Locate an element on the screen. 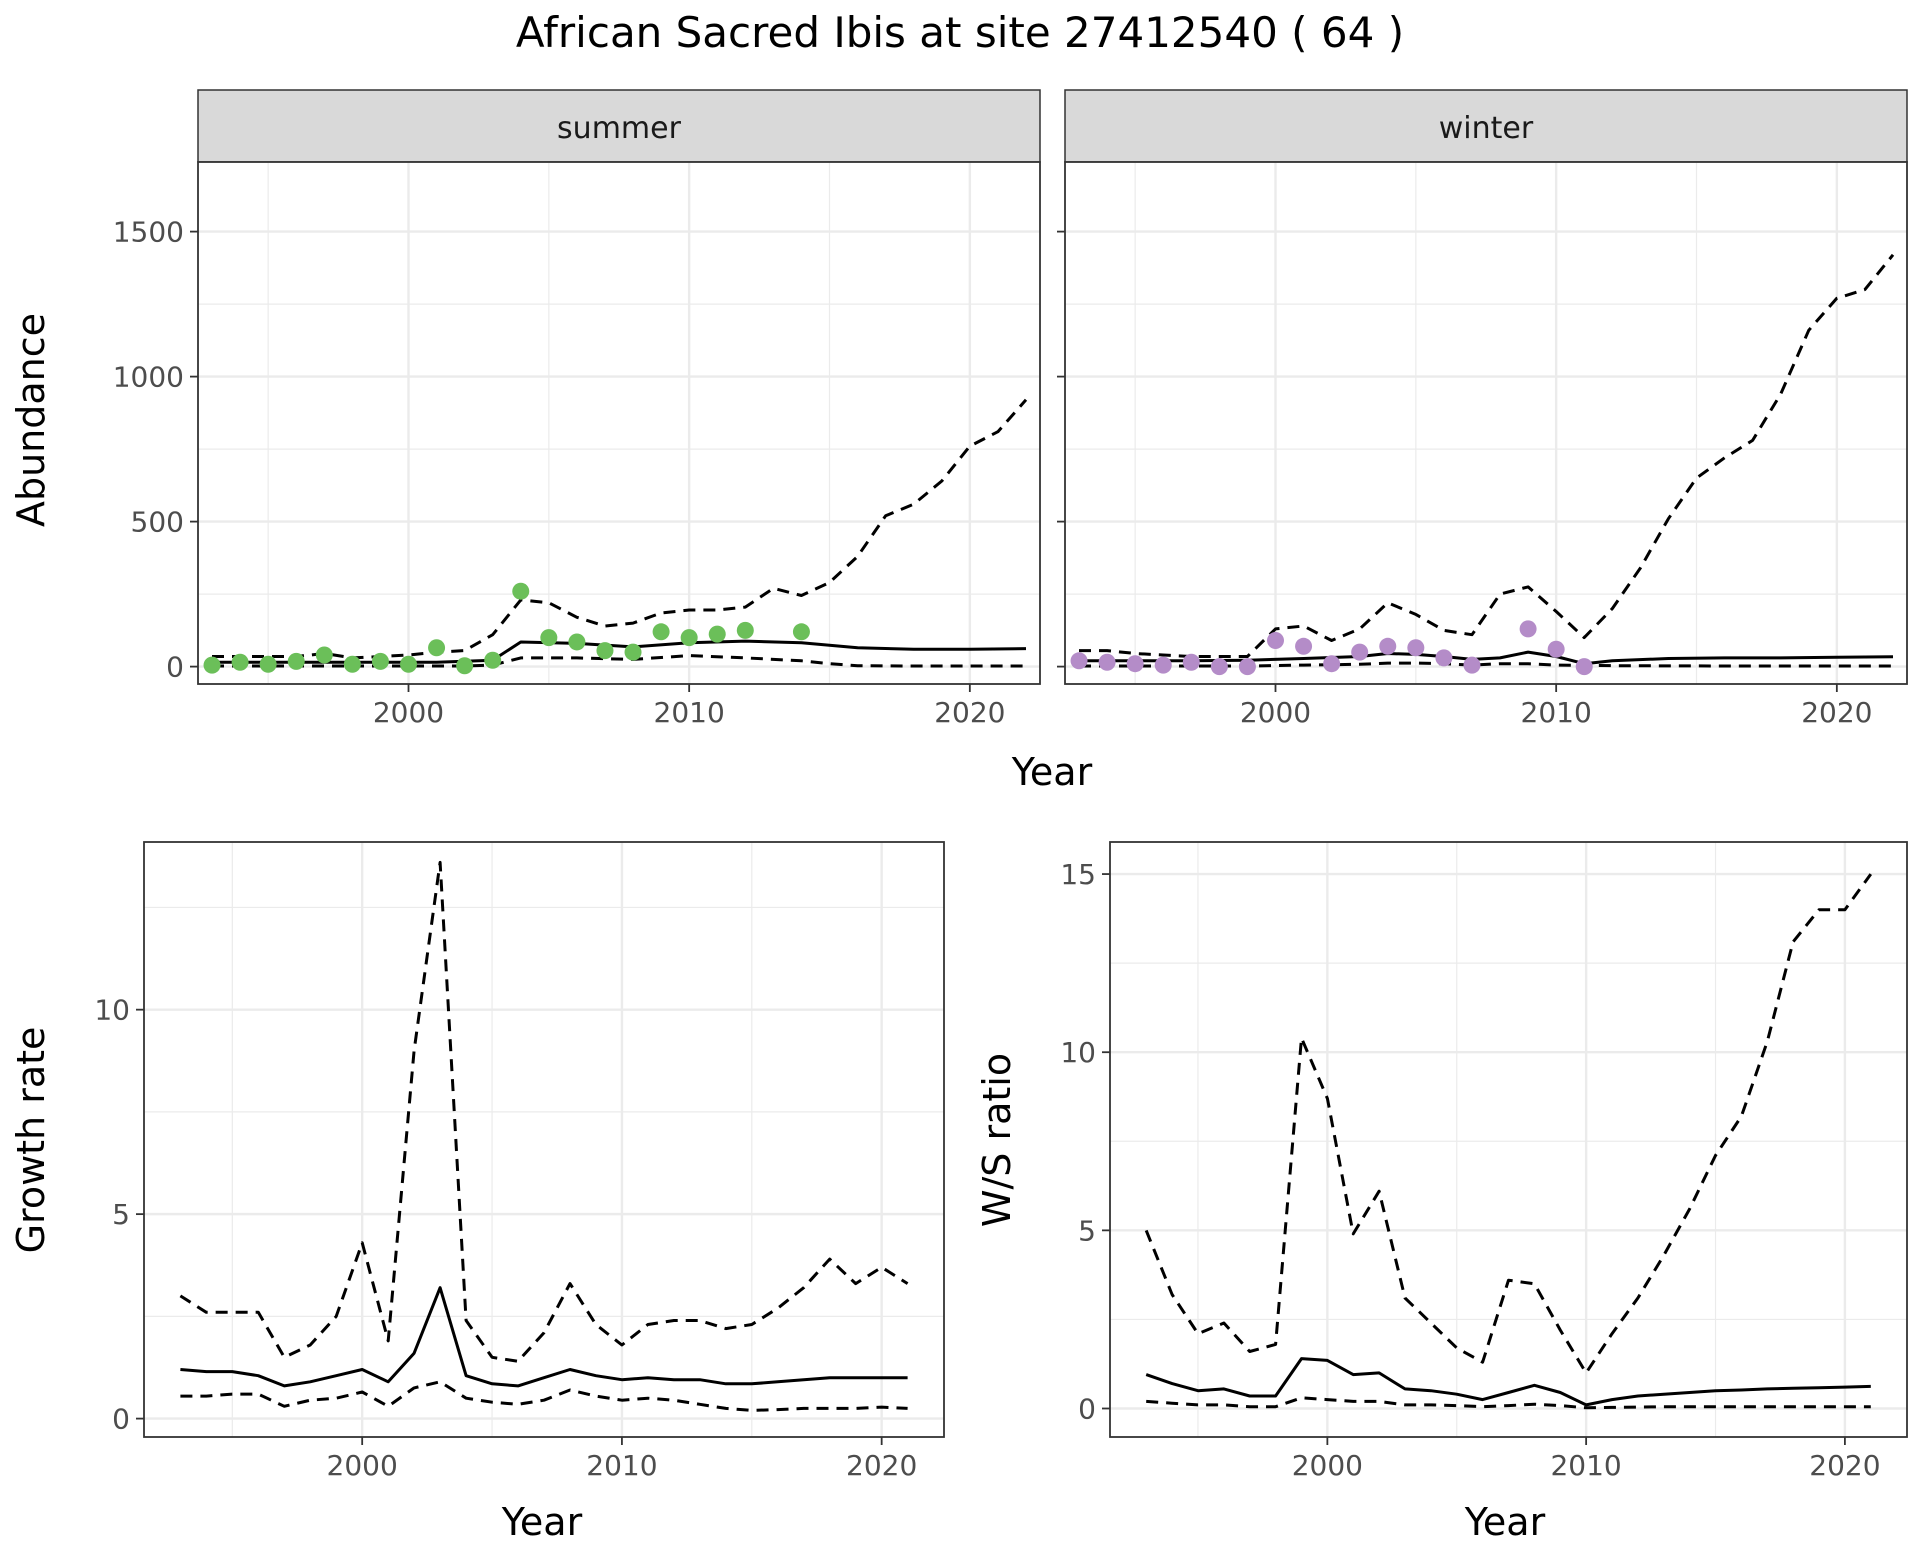 The height and width of the screenshot is (1560, 1920). growth-y-tick-label: 10 is located at coordinates (112, 1010).